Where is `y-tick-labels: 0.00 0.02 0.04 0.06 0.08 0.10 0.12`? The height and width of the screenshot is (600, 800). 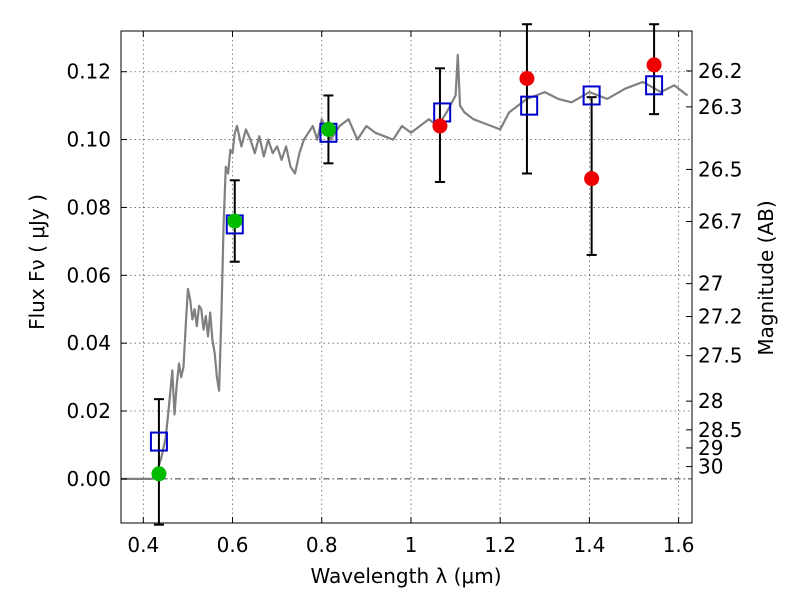 y-tick-labels: 0.00 0.02 0.04 0.06 0.08 0.10 0.12 is located at coordinates (88, 275).